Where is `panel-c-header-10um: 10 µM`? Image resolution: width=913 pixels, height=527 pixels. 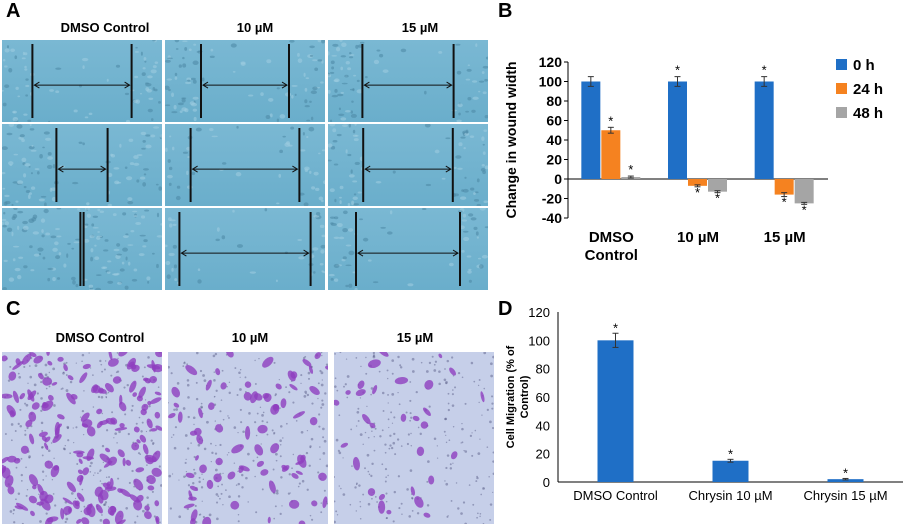
panel-c-header-10um: 10 µM is located at coordinates (250, 337).